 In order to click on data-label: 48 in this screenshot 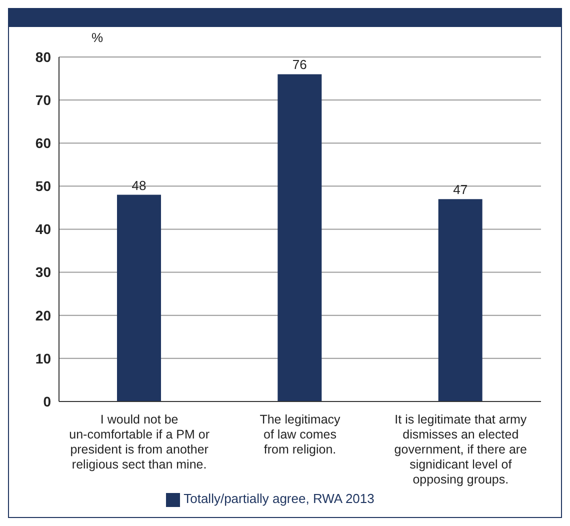, I will do `click(139, 185)`.